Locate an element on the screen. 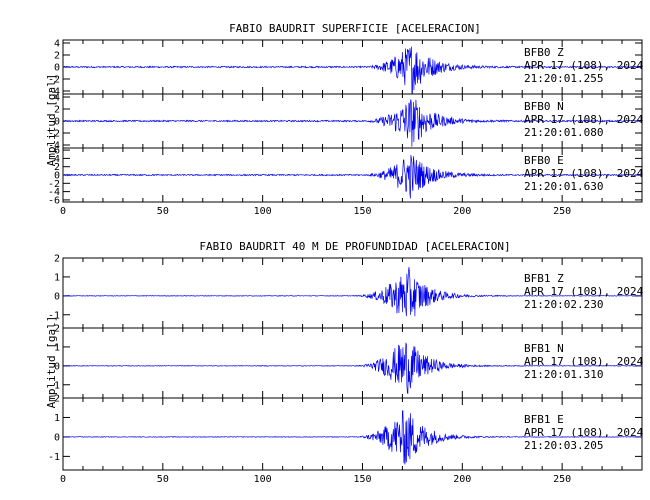 The width and height of the screenshot is (650, 500). trace-info-line: 21:20:01.255 is located at coordinates (563, 78).